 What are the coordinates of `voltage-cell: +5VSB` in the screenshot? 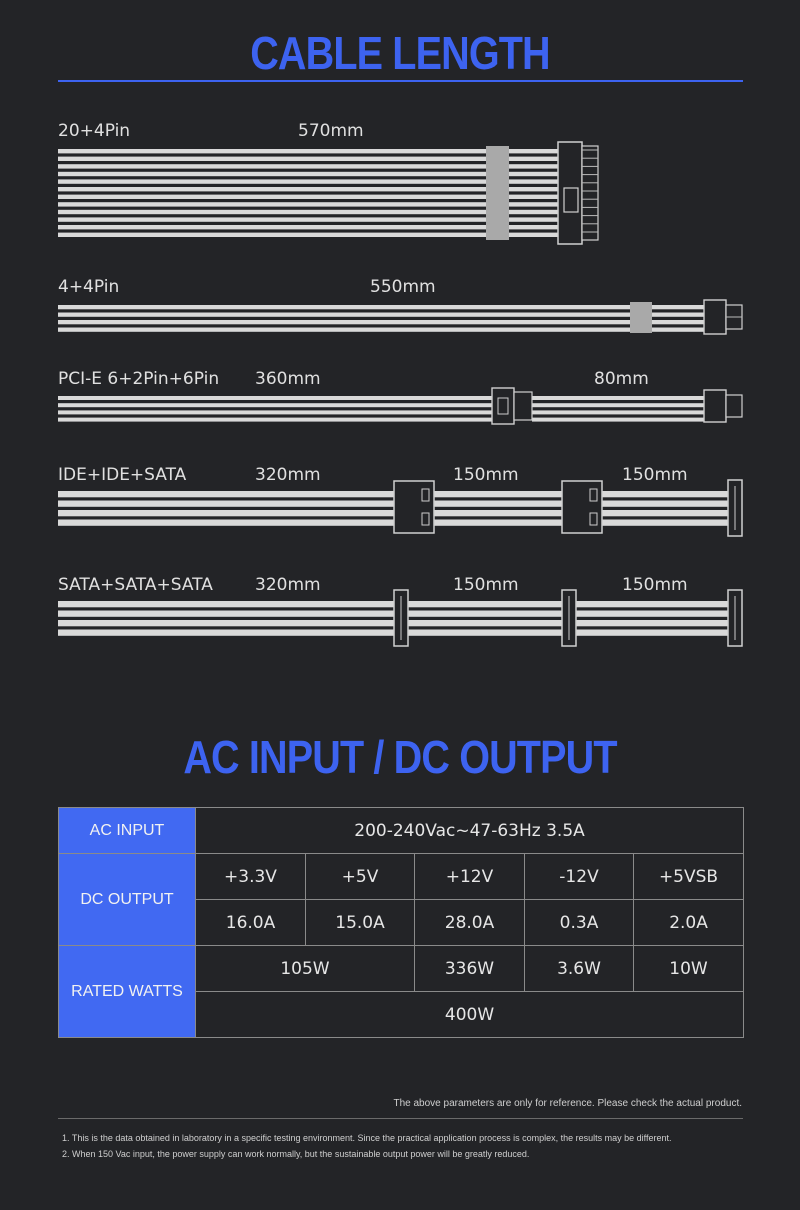 It's located at (688, 876).